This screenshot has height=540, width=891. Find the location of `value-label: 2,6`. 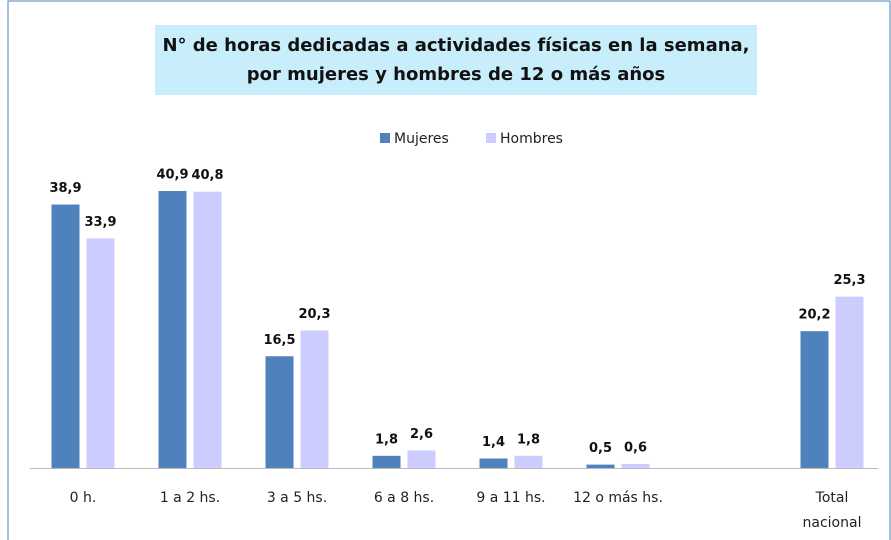

value-label: 2,6 is located at coordinates (421, 434).